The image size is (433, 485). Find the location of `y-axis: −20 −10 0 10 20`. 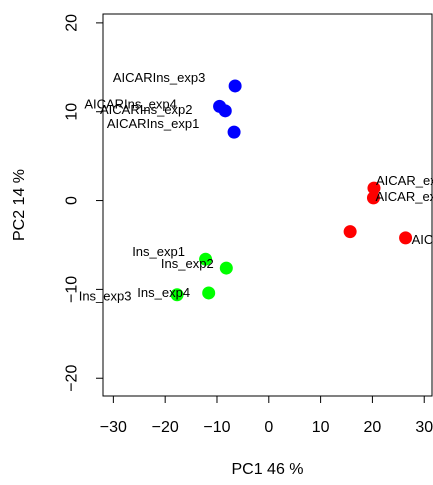

y-axis: −20 −10 0 10 20 is located at coordinates (83, 203).